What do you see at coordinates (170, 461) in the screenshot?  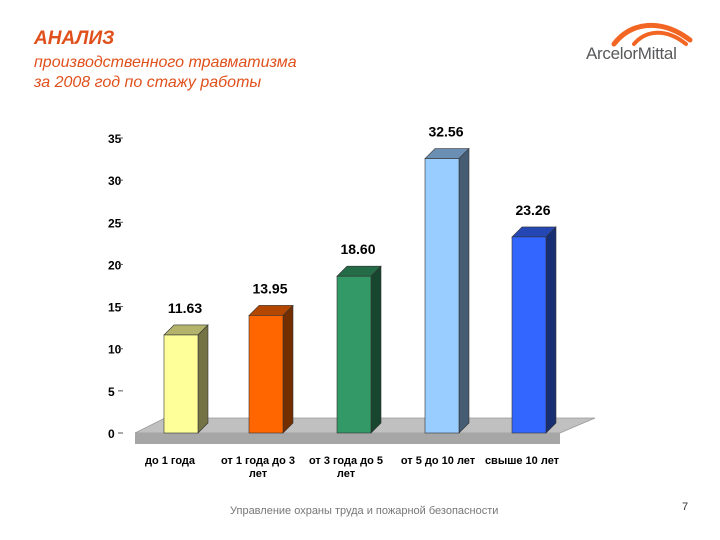 I see `x-category-label: до 1 года` at bounding box center [170, 461].